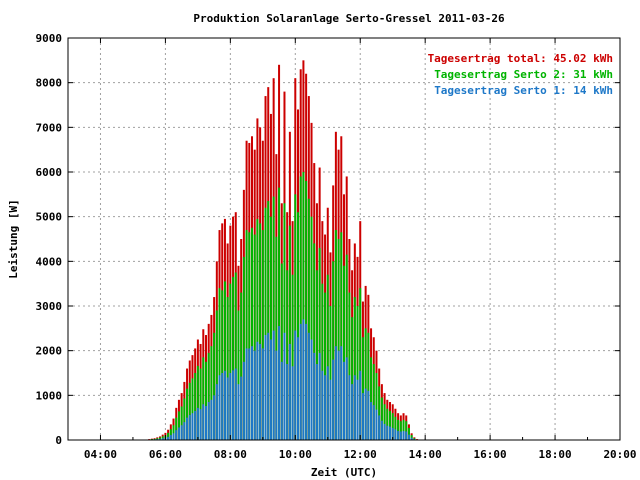 The image size is (640, 480). What do you see at coordinates (49, 217) in the screenshot?
I see `y-tick-label: 5000` at bounding box center [49, 217].